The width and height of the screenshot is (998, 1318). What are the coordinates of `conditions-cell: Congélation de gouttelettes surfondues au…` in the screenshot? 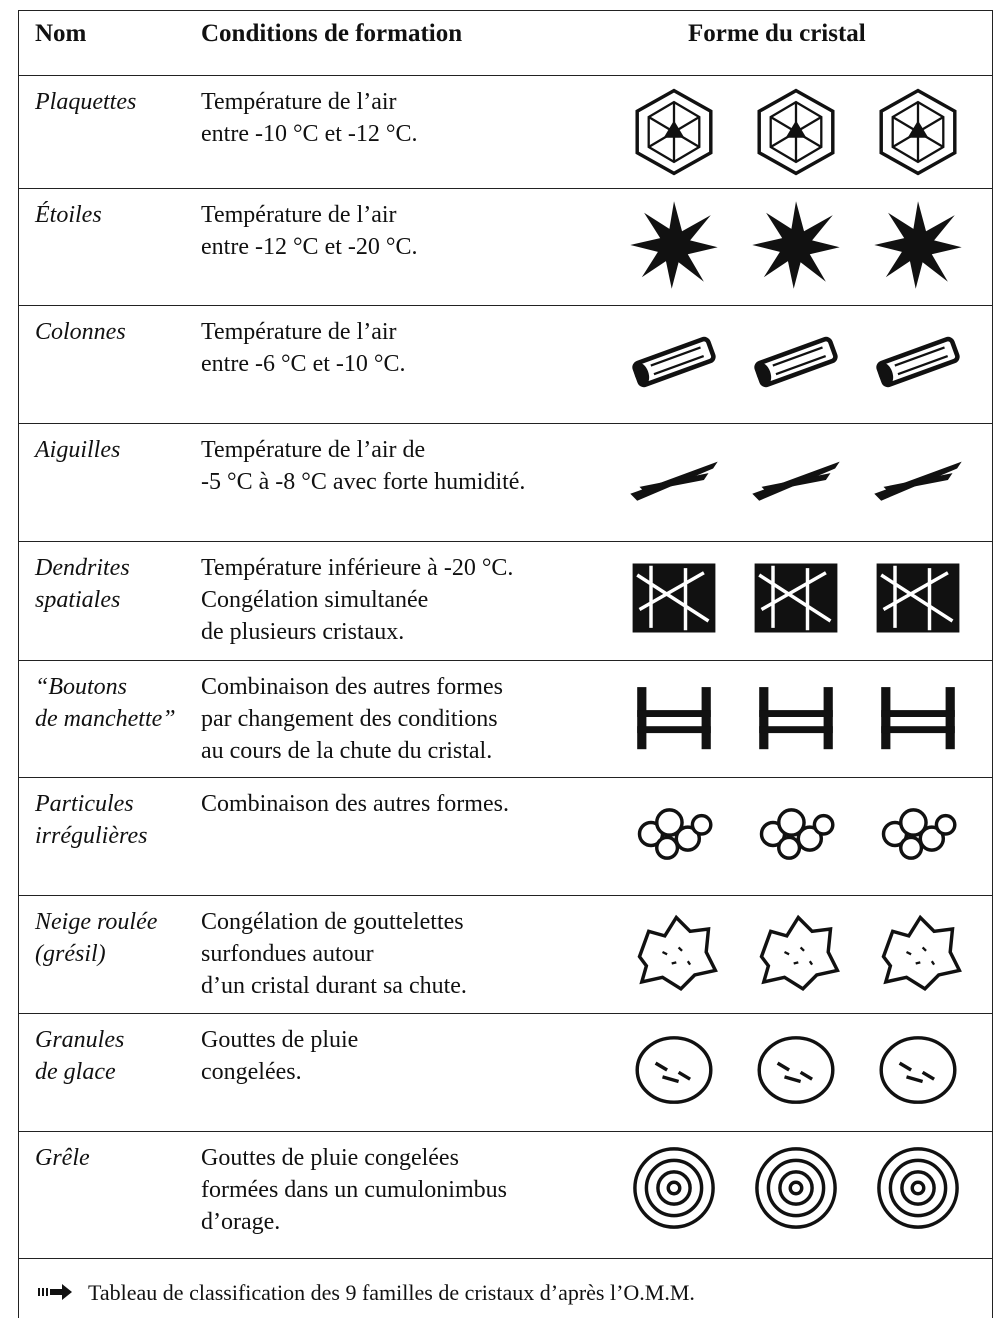 It's located at (334, 954).